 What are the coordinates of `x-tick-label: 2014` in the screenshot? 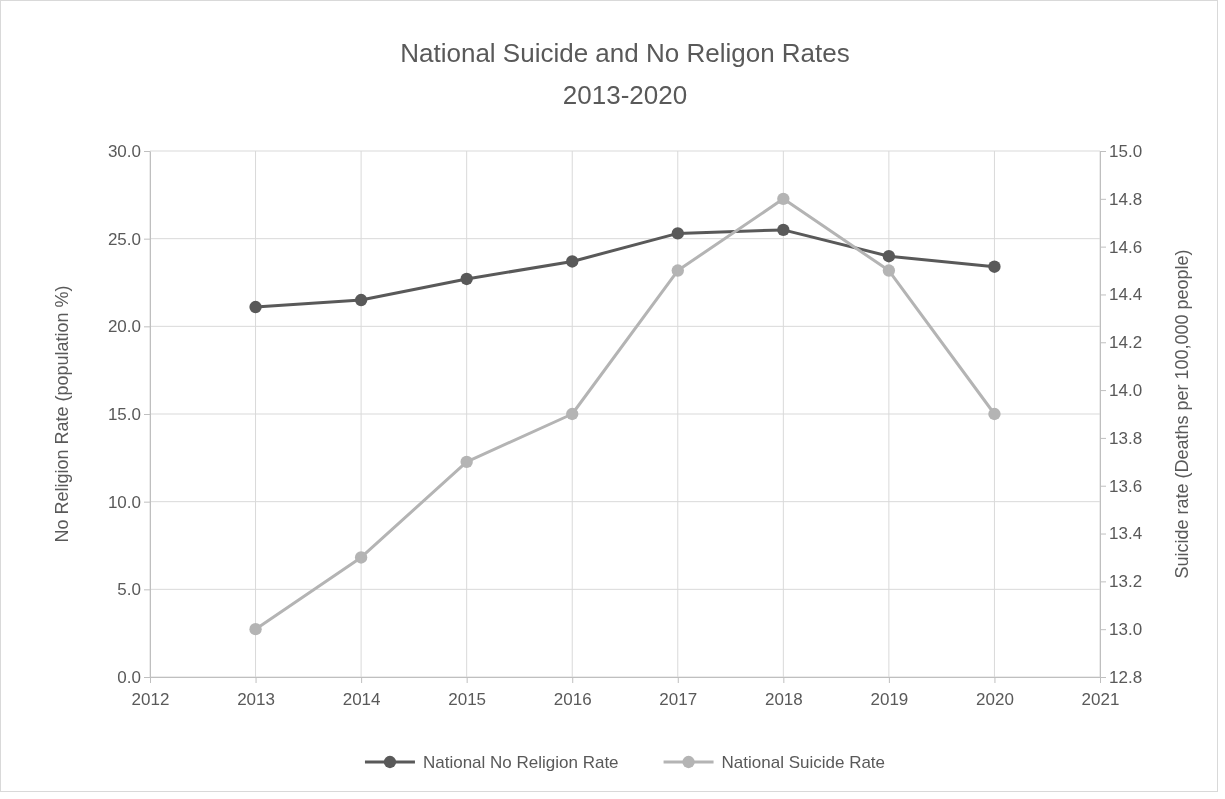 It's located at (361, 699).